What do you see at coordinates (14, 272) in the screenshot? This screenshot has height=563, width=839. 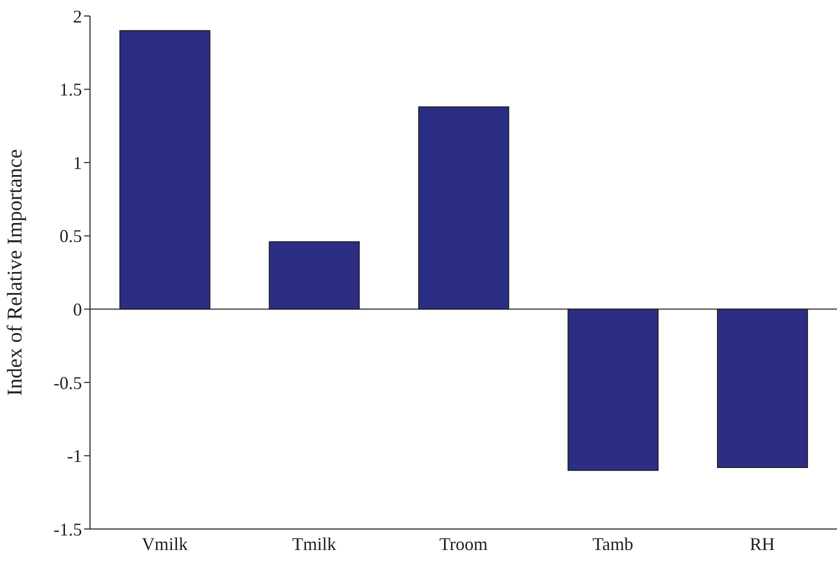 I see `y-axis-title: Index of Relative Importance` at bounding box center [14, 272].